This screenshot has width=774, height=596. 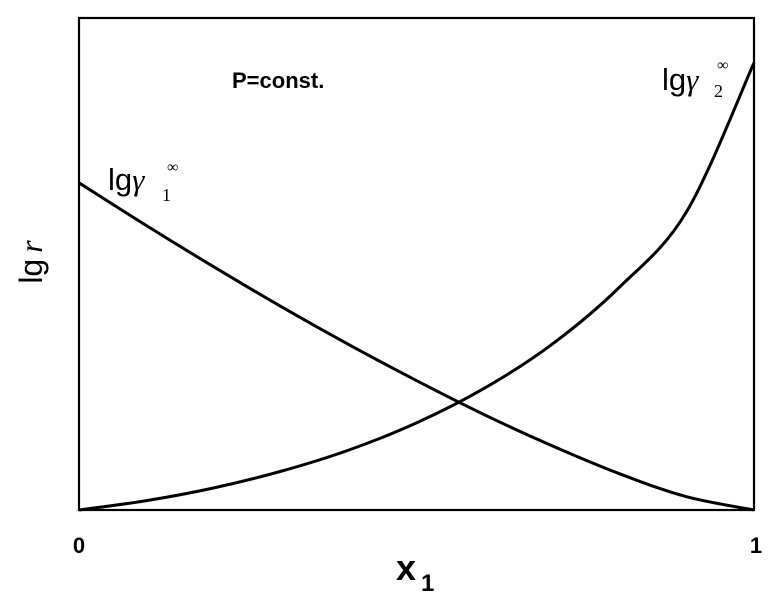 I want to click on series-label-gamma1-greek: γ, so click(x=138, y=179).